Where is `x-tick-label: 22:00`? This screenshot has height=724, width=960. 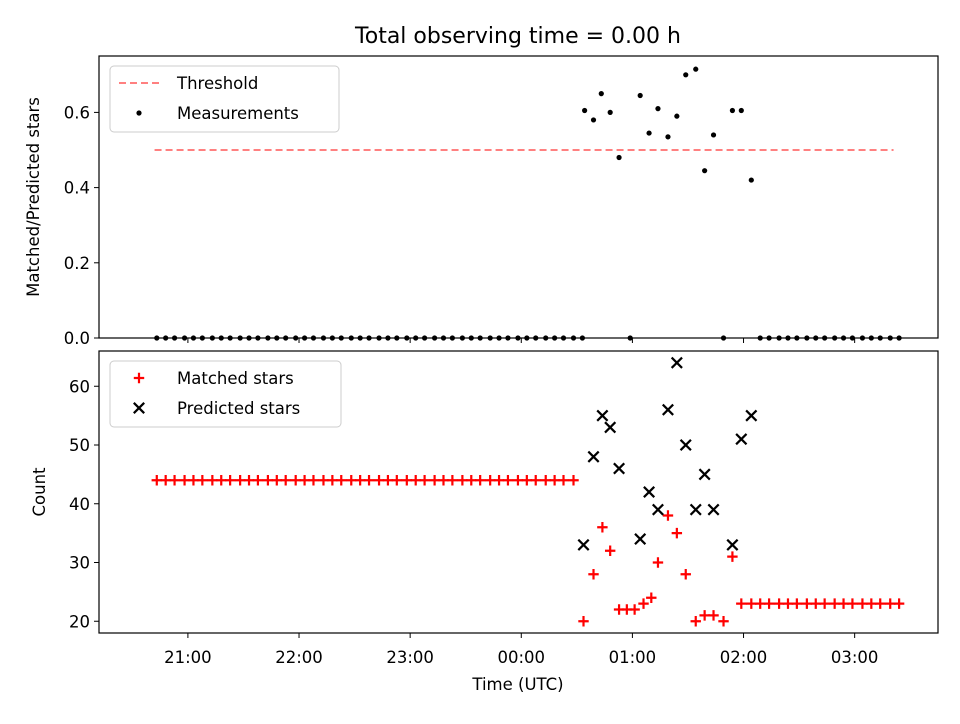
x-tick-label: 22:00 is located at coordinates (299, 657).